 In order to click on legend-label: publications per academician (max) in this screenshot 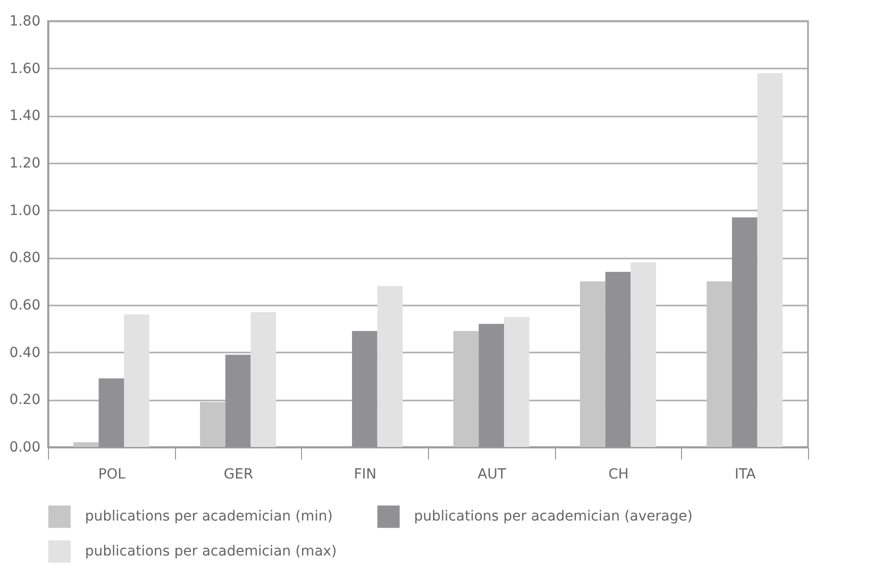, I will do `click(211, 552)`.